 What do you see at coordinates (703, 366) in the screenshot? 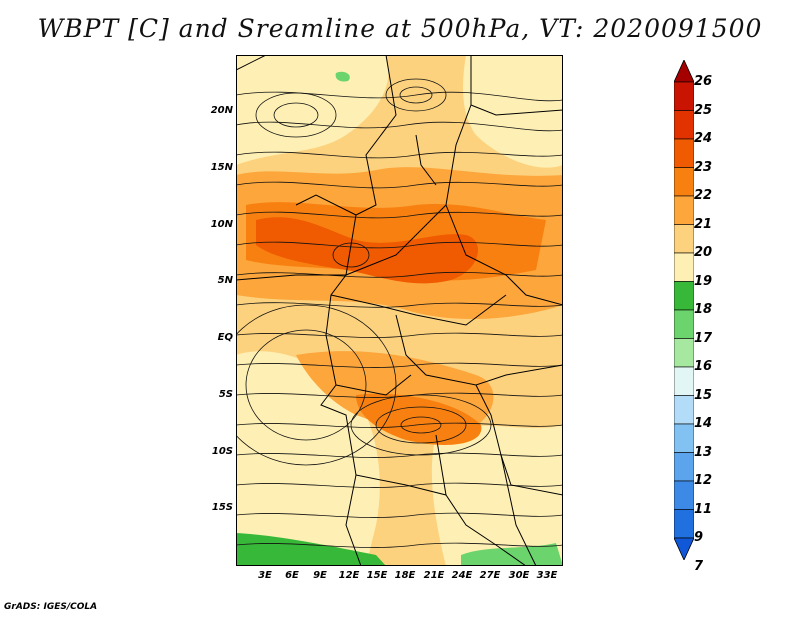
I see `colorbar-label: 16` at bounding box center [703, 366].